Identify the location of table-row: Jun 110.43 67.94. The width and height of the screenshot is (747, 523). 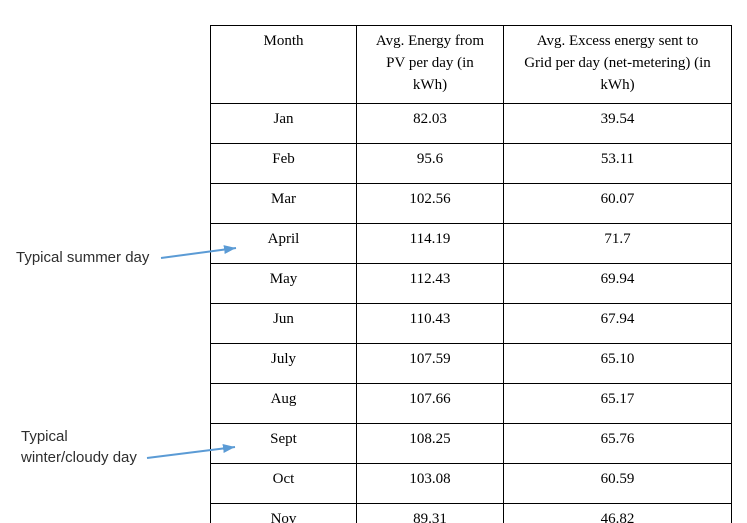
(471, 323).